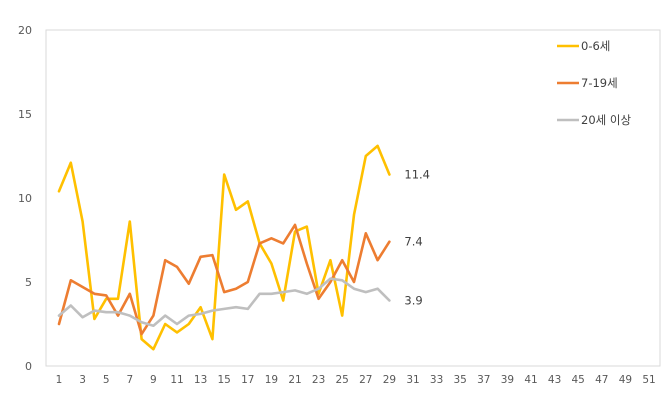  What do you see at coordinates (606, 120) in the screenshot?
I see `legend-label: 20세 이상` at bounding box center [606, 120].